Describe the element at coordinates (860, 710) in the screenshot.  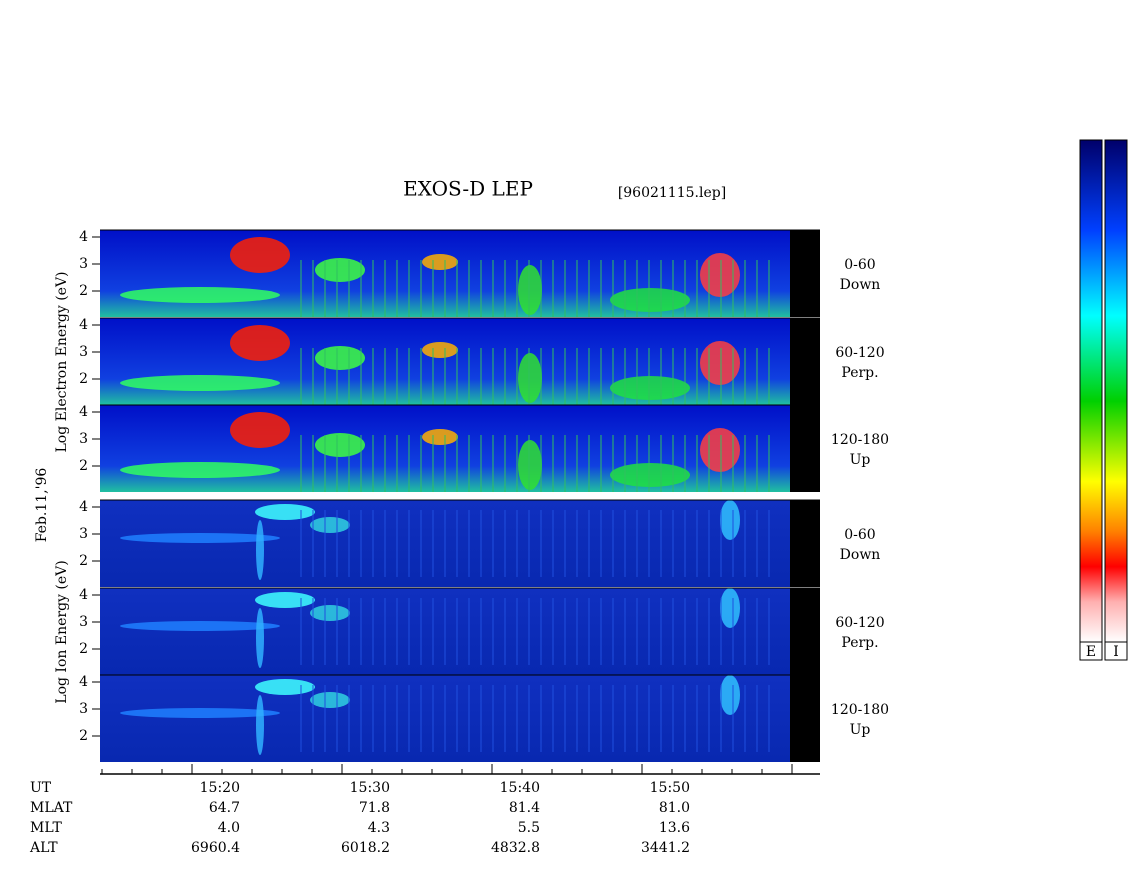
I see `pitch-angle: 120-180` at that location.